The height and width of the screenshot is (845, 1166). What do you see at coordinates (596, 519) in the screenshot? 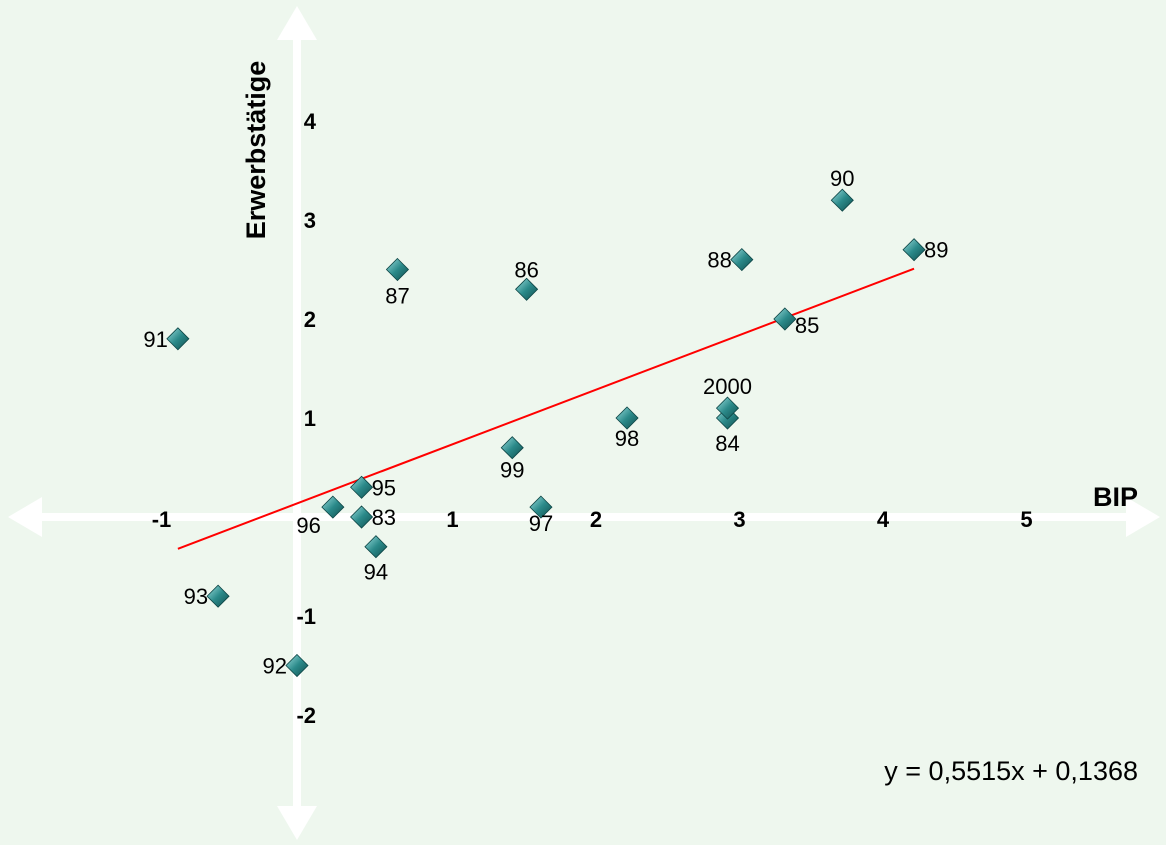
I see `x-tick-label: 2` at bounding box center [596, 519].